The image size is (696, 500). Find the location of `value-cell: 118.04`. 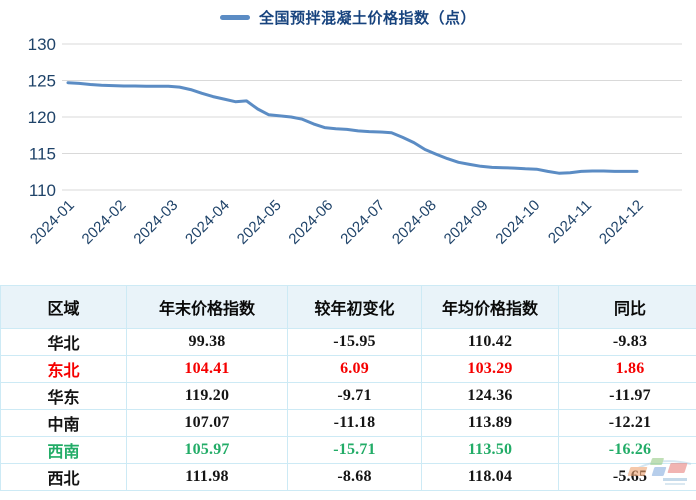

value-cell: 118.04 is located at coordinates (490, 477).